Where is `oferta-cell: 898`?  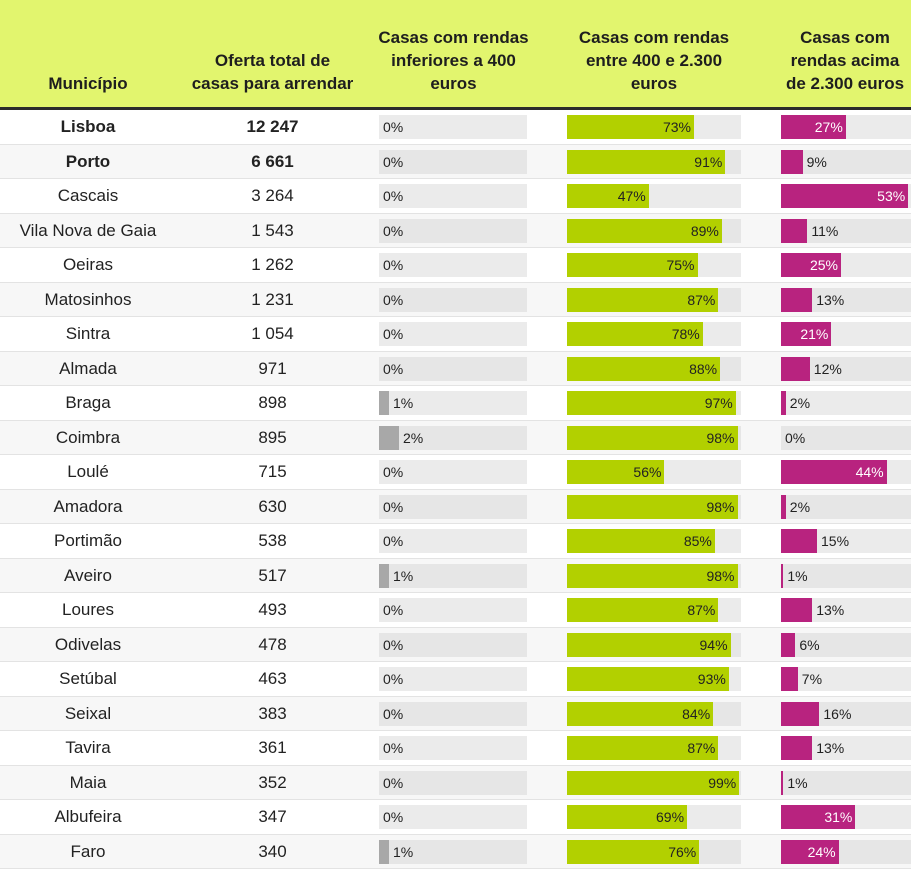
oferta-cell: 898 is located at coordinates (272, 403).